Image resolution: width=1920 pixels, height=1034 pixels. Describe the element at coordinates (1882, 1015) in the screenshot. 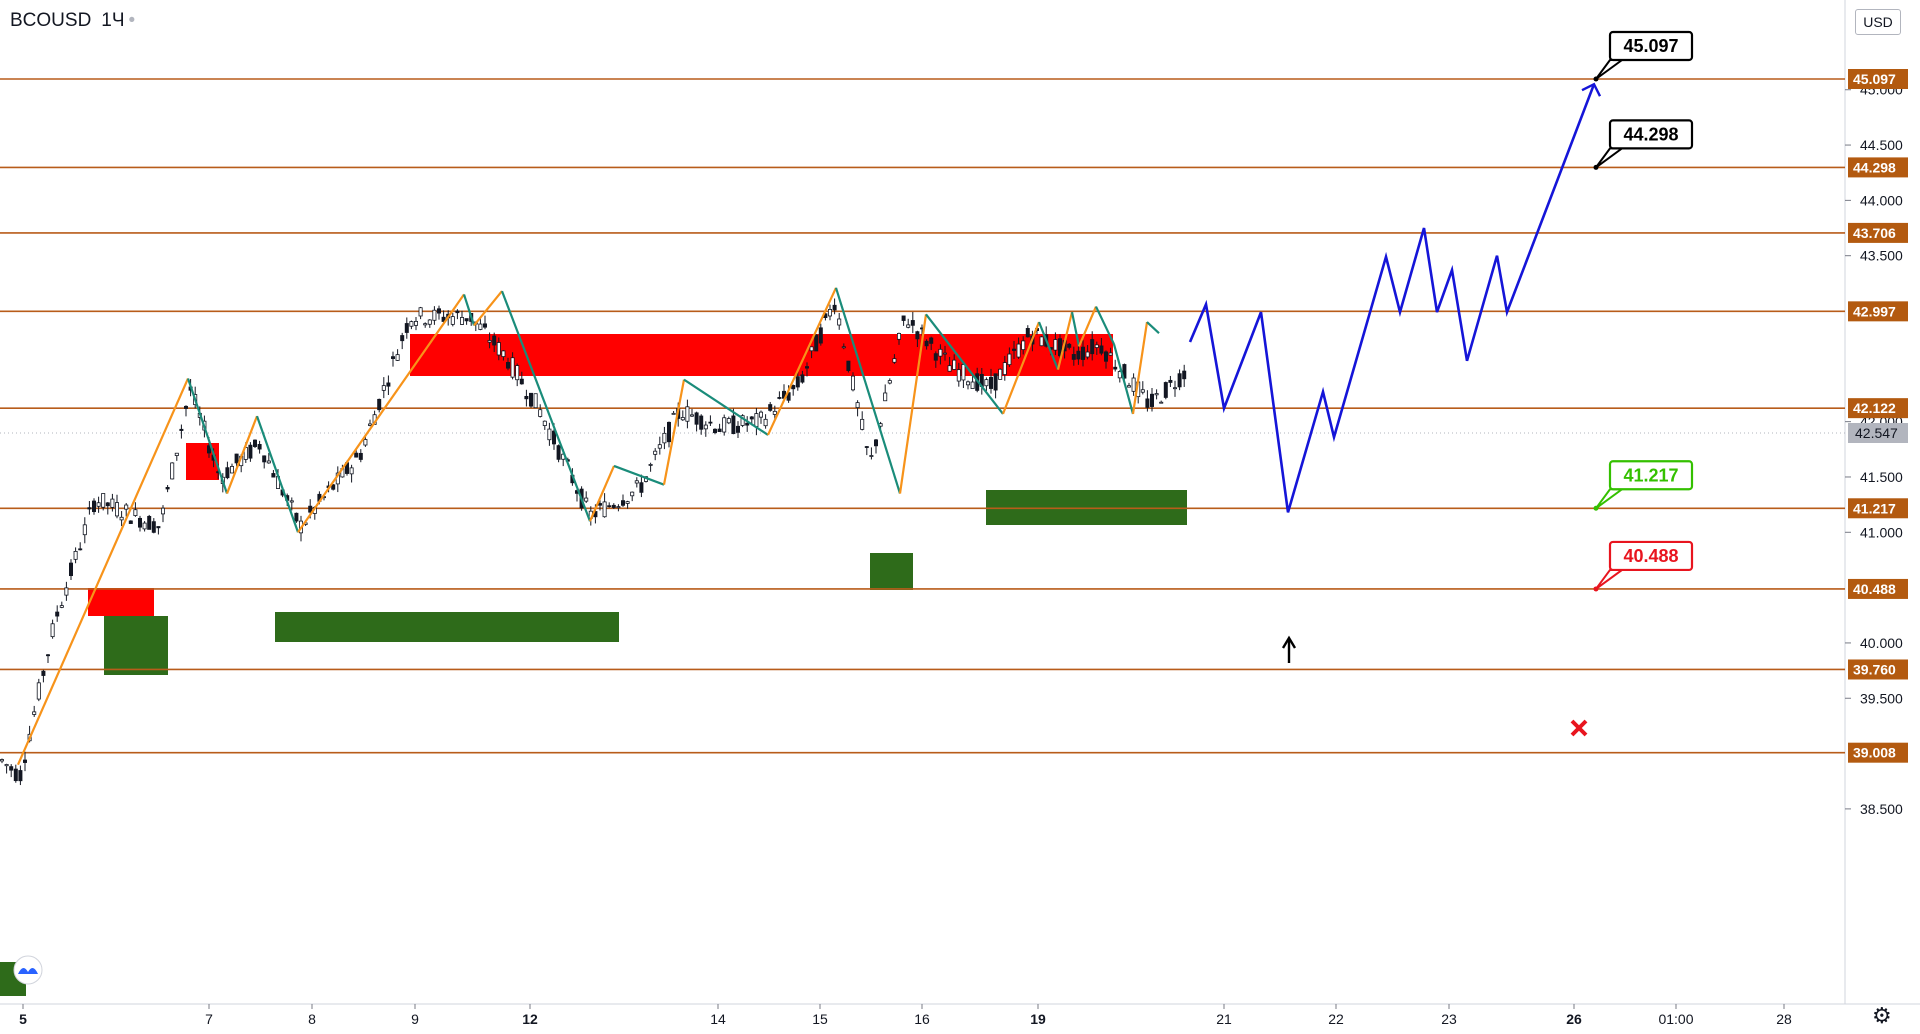

I see `settings-gear-icon: ⚙` at that location.